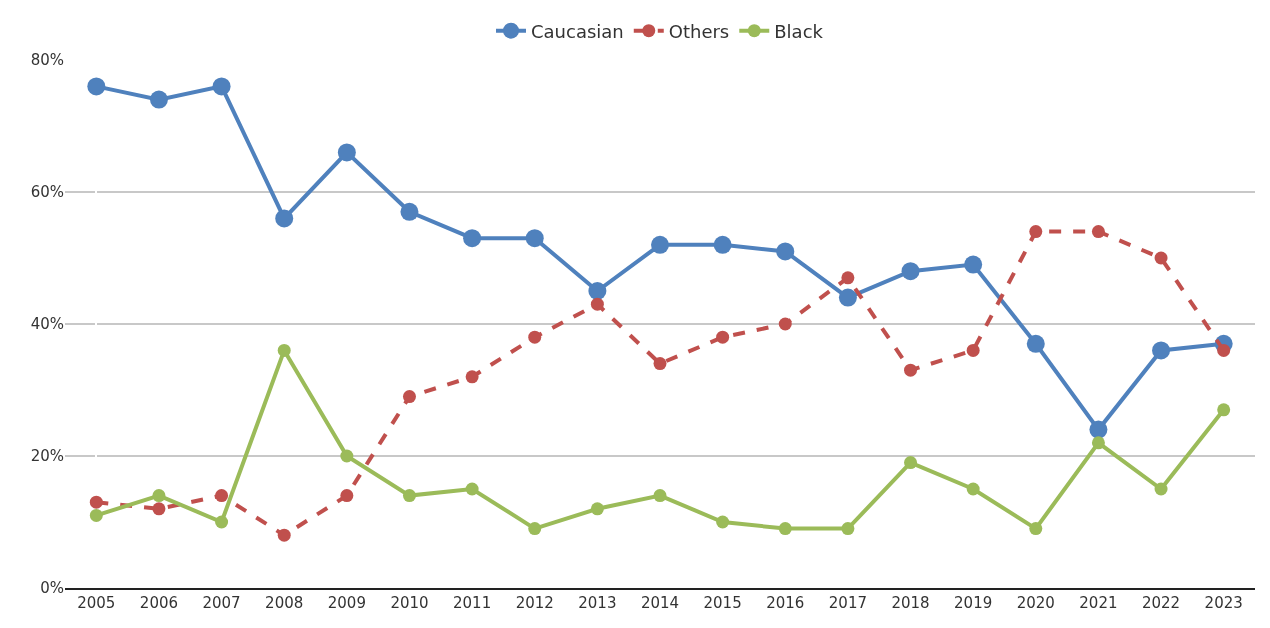 Image resolution: width=1270 pixels, height=628 pixels. What do you see at coordinates (699, 31) in the screenshot?
I see `legend-label: Others` at bounding box center [699, 31].